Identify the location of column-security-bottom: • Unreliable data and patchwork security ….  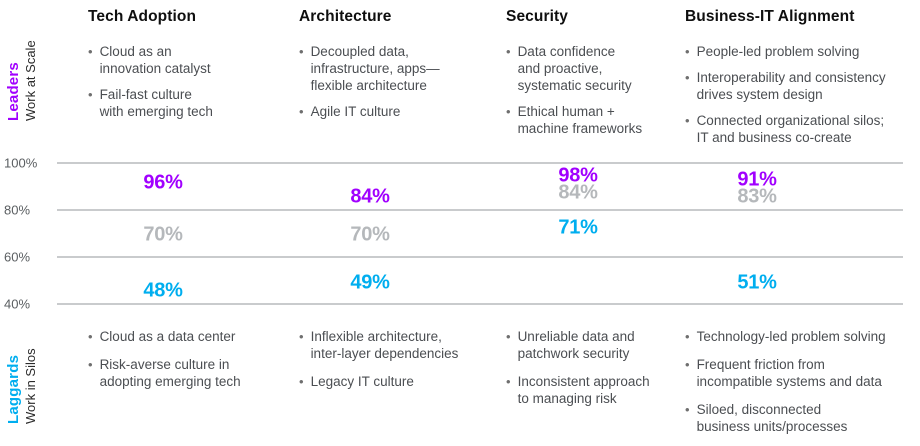
(587, 373).